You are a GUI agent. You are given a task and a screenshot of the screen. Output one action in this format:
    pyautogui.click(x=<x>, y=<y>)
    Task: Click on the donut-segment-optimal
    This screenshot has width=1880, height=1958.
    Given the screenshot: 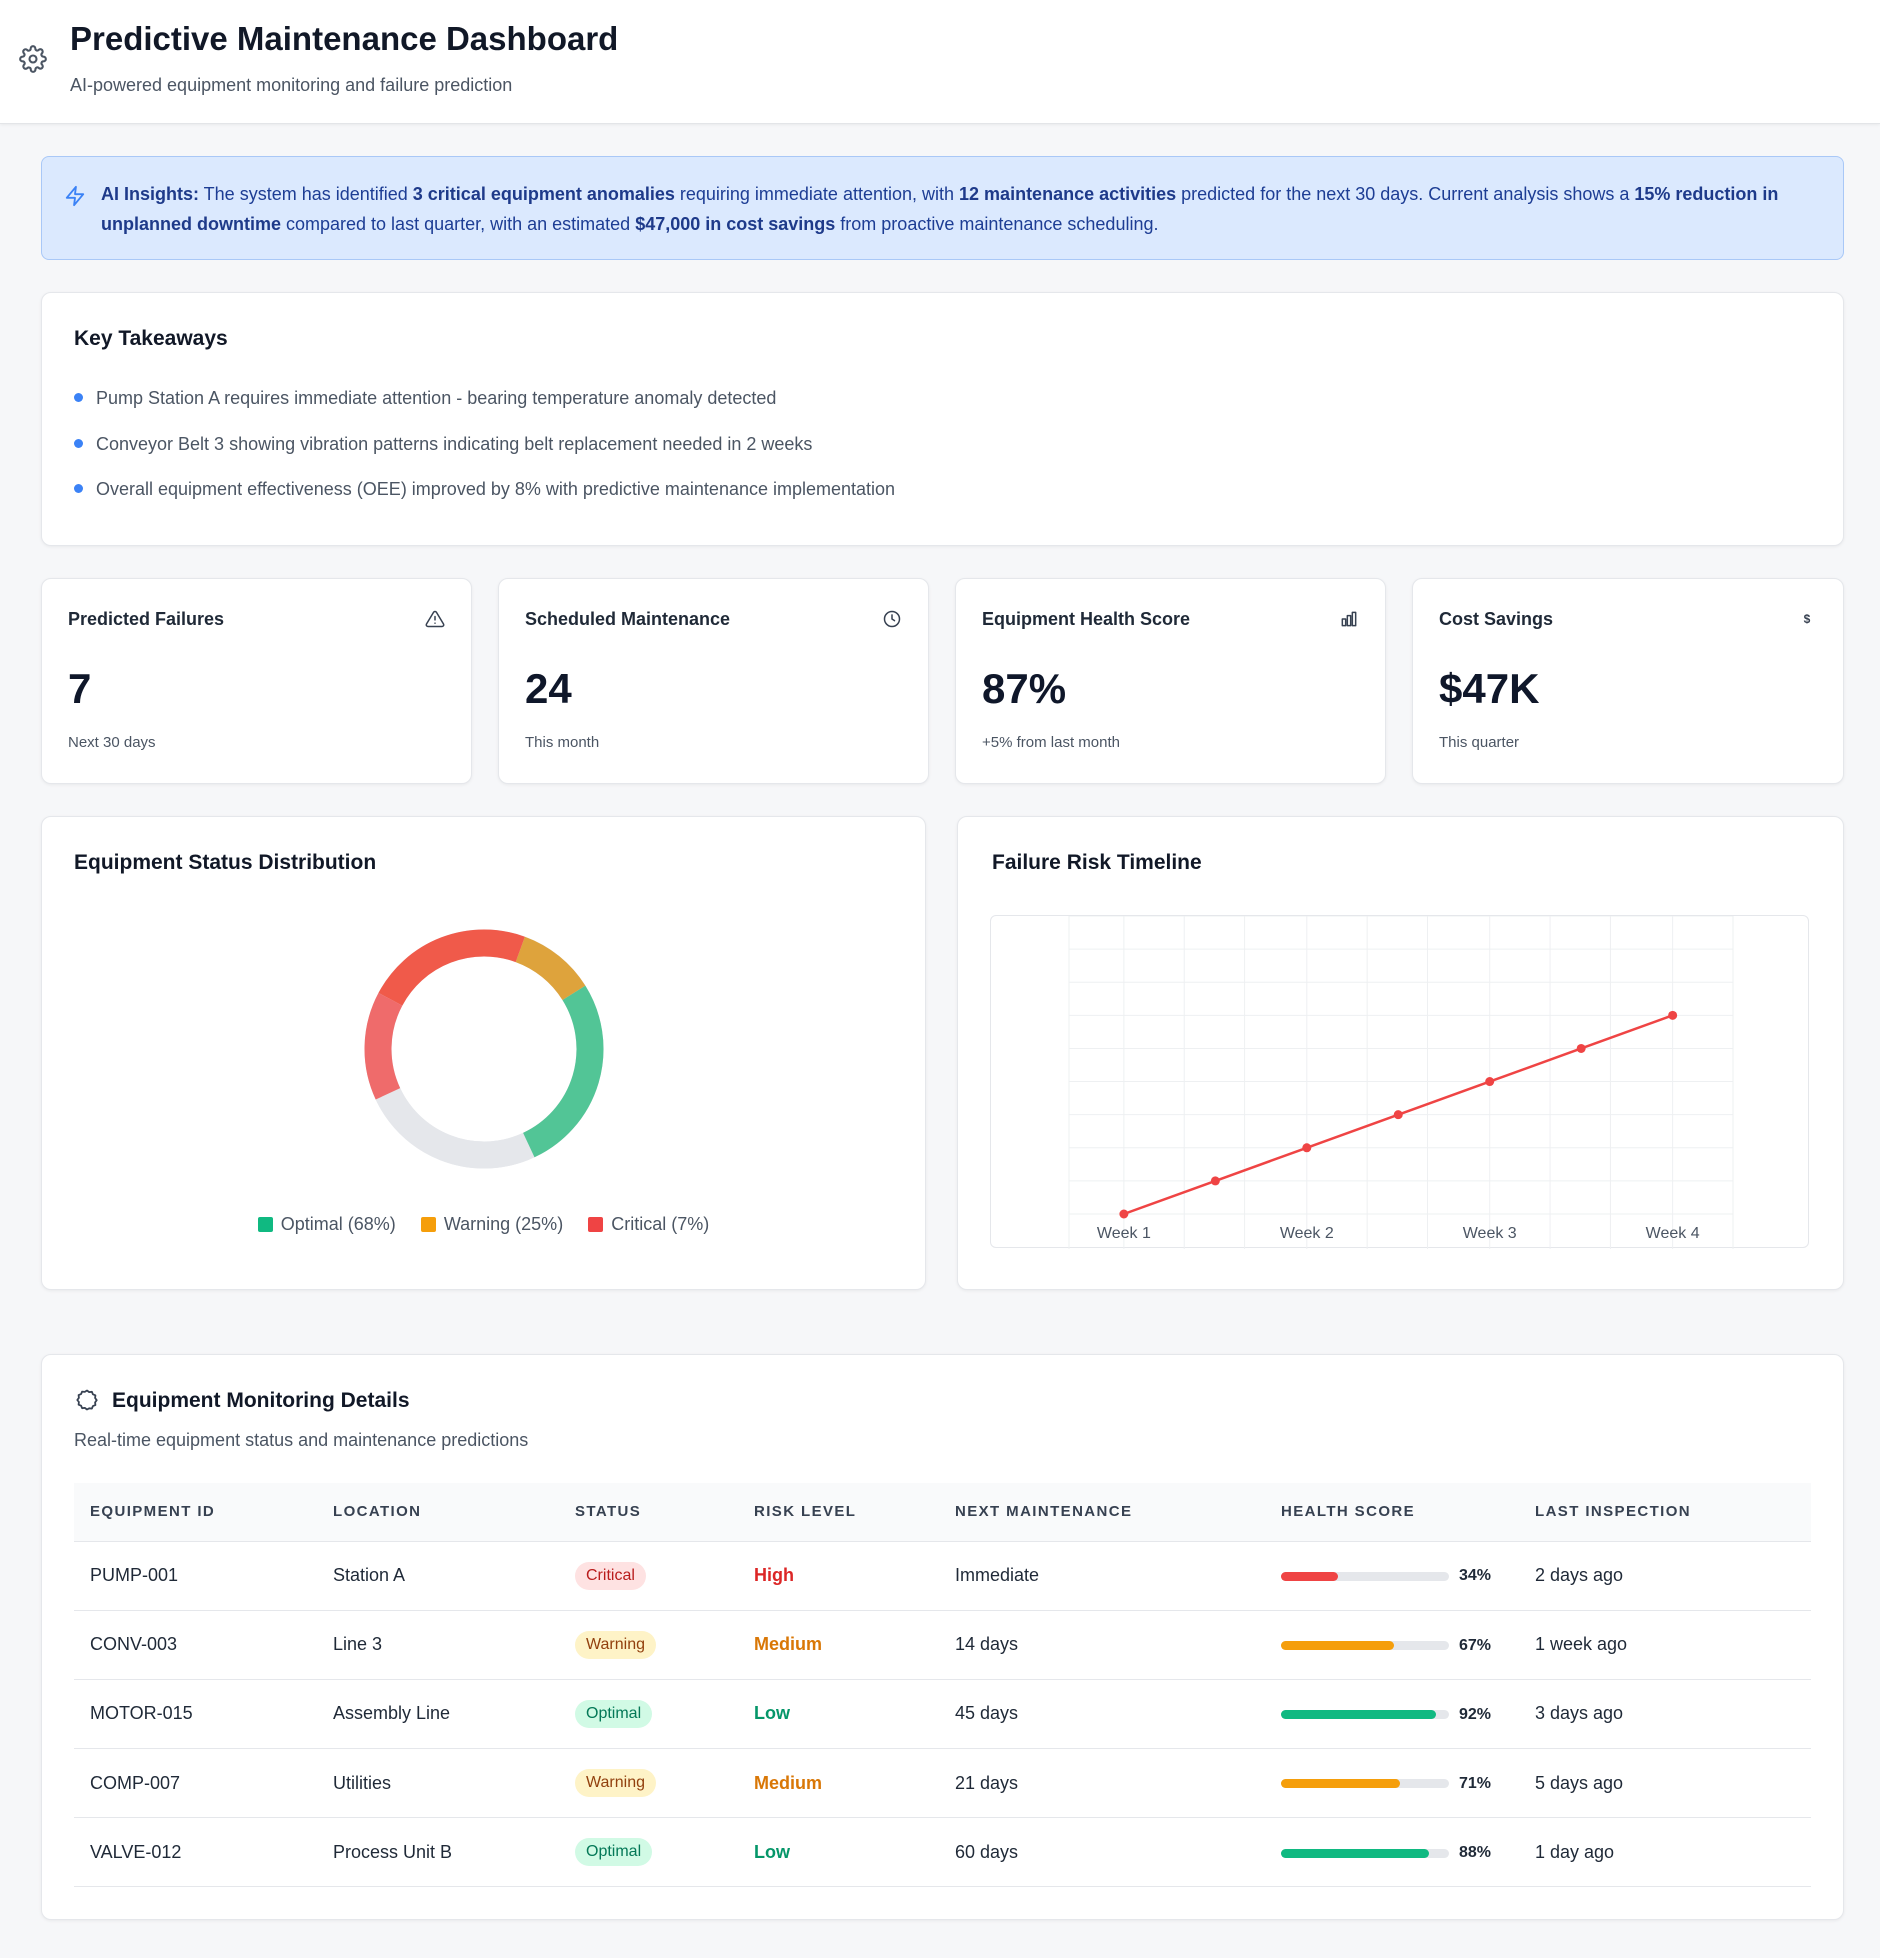 What is the action you would take?
    pyautogui.click(x=563, y=1071)
    